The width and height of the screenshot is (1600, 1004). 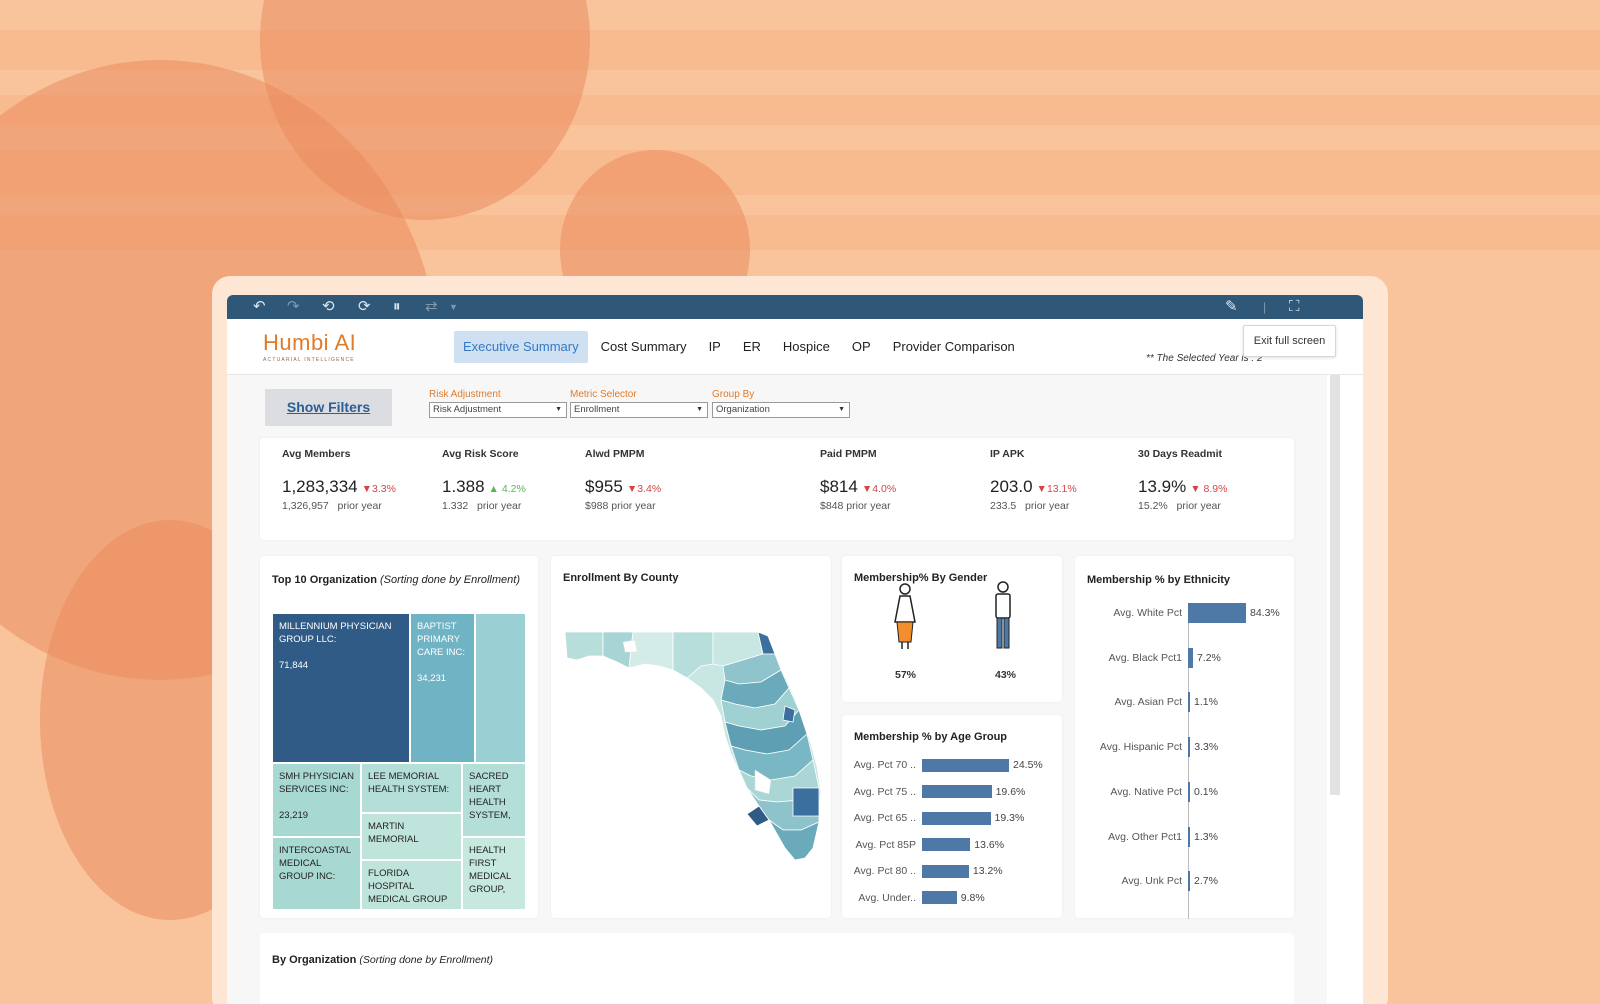 I want to click on treemap-cell, so click(x=500, y=688).